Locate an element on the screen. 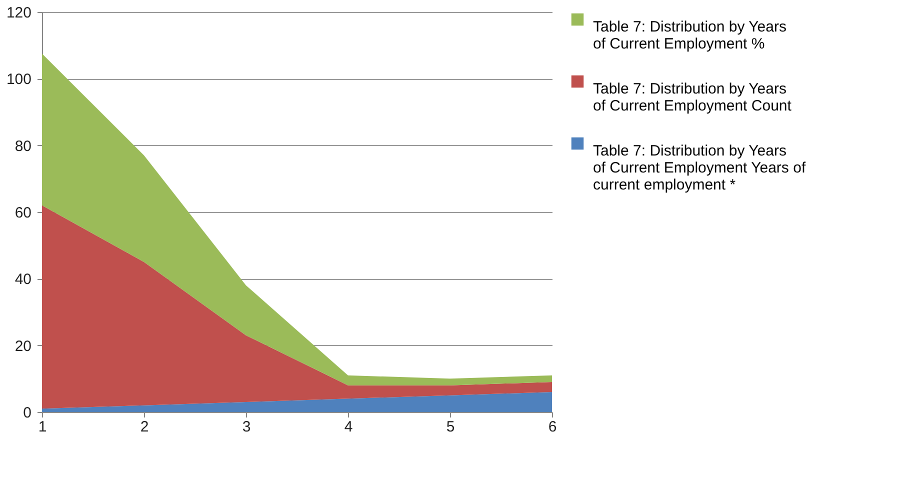 This screenshot has width=908, height=479. x-tick-label: 1 is located at coordinates (42, 427).